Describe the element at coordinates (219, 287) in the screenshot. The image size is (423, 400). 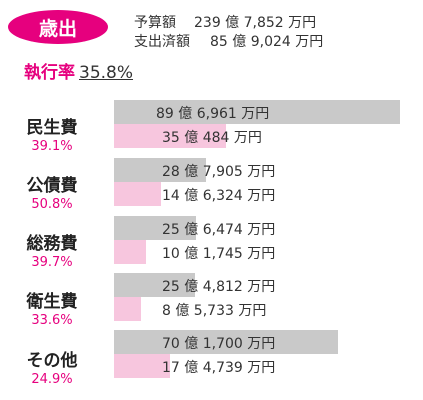
I see `budget-value: 25 億 4,812 万円` at that location.